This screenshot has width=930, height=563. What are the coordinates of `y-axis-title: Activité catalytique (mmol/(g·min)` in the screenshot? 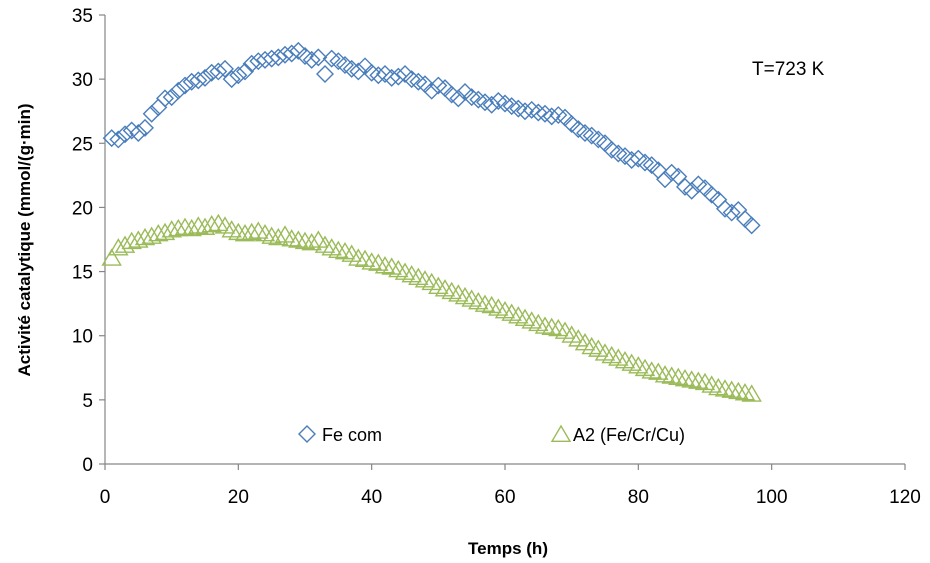 It's located at (24, 240).